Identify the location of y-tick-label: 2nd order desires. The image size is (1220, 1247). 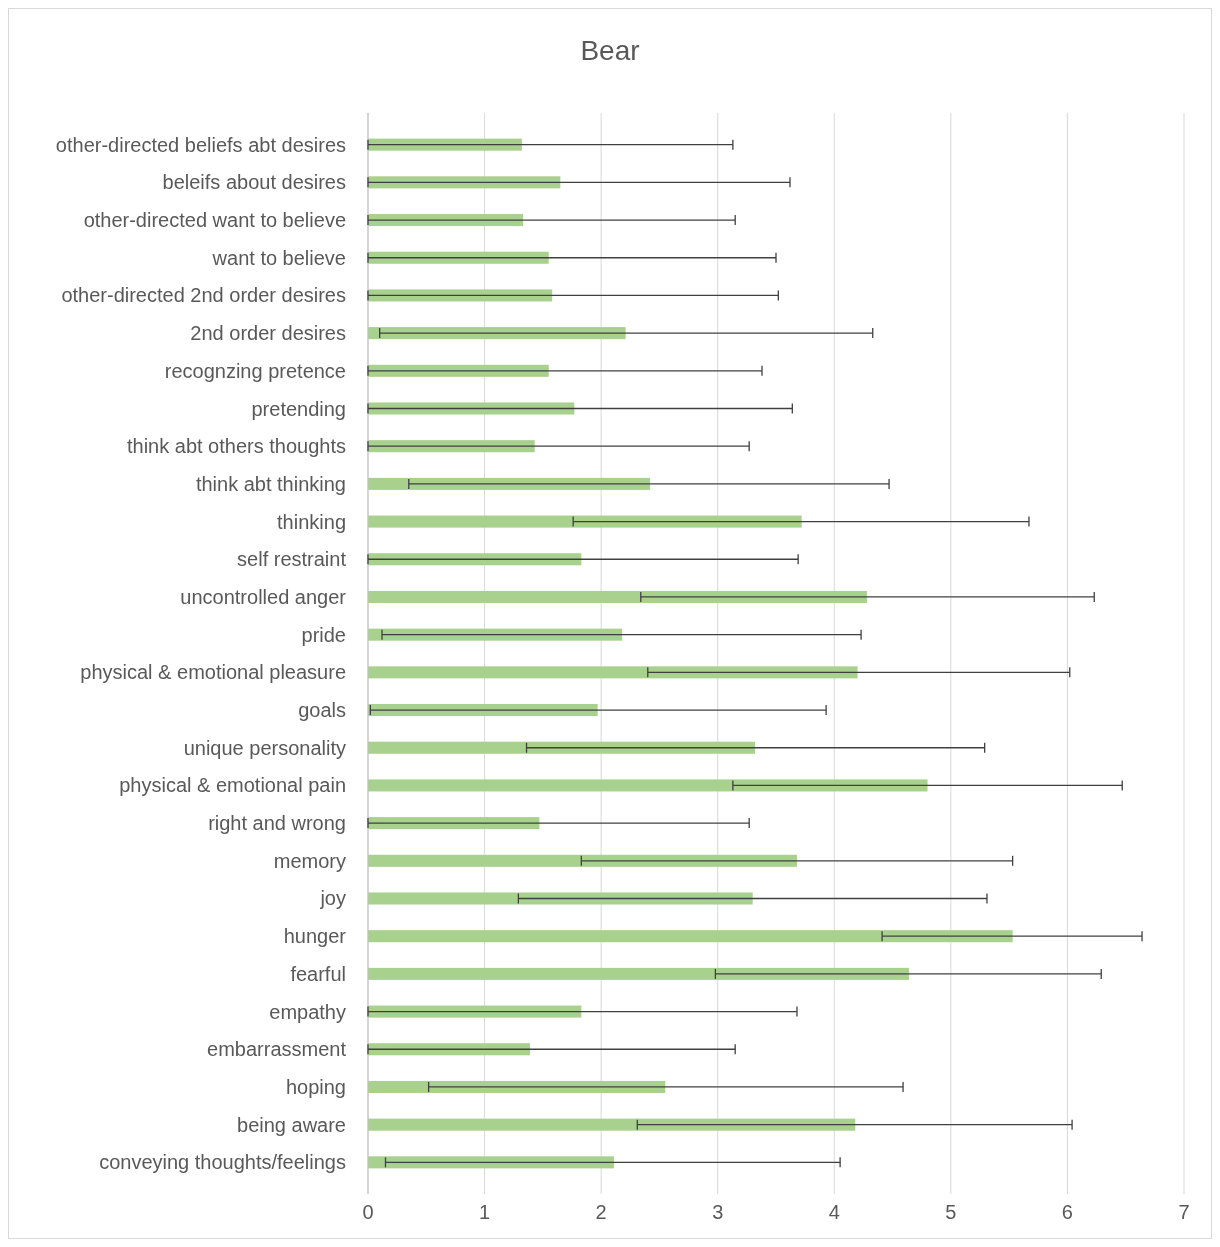
(268, 333).